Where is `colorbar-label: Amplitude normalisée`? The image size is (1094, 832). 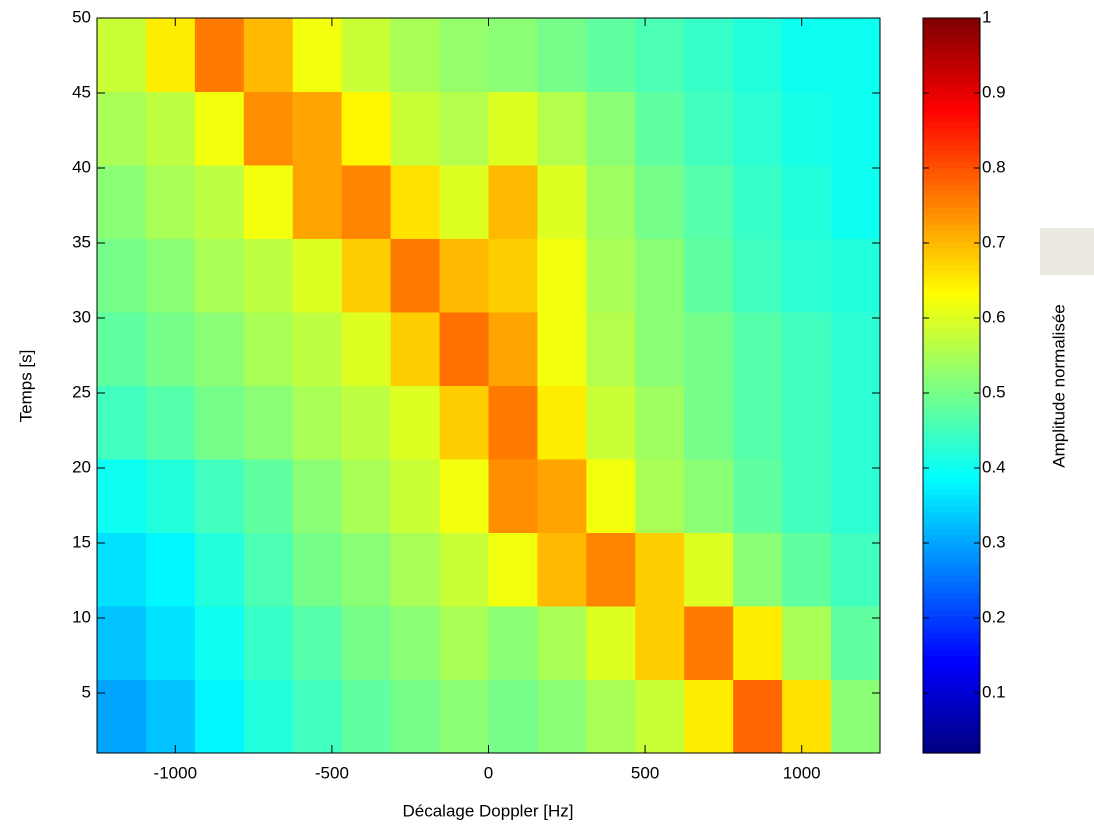 colorbar-label: Amplitude normalisée is located at coordinates (1058, 385).